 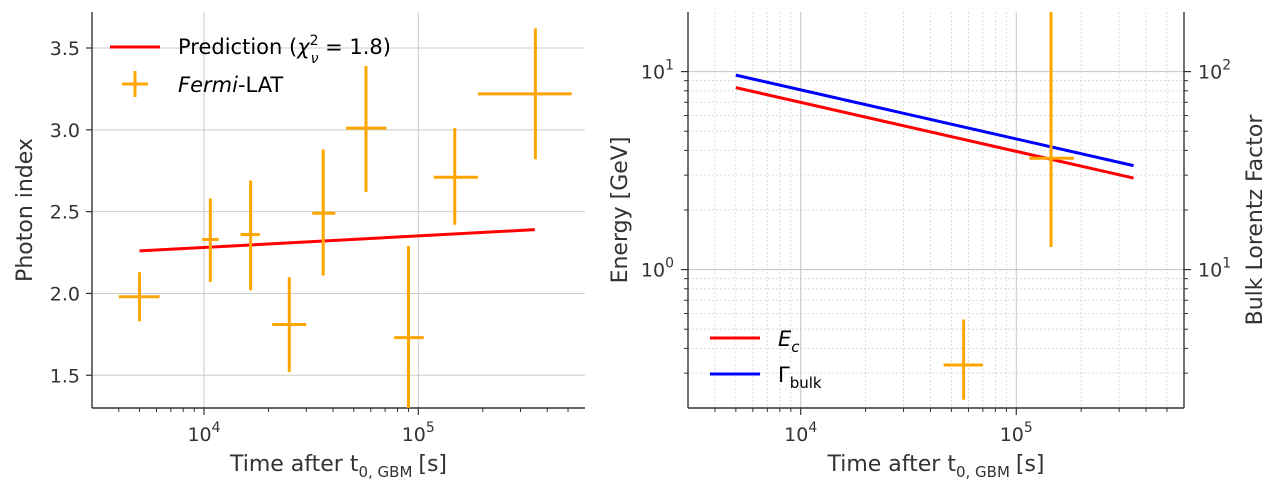 I want to click on right-y-tick-label-exponent: 1, so click(x=1226, y=264).